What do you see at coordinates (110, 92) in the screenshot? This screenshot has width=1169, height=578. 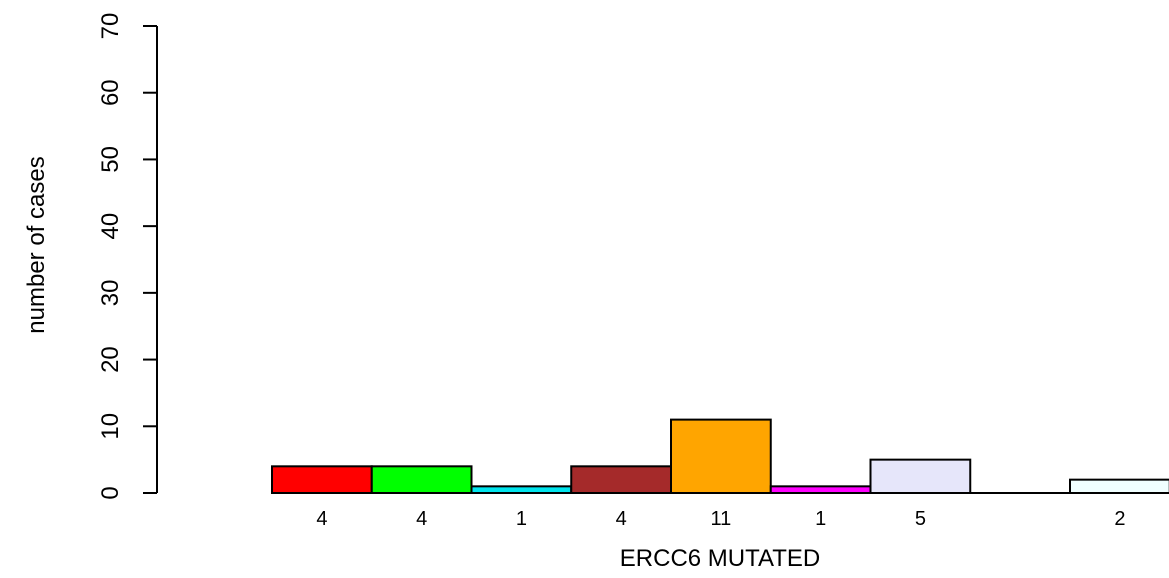 I see `y-tick-label: 60` at bounding box center [110, 92].